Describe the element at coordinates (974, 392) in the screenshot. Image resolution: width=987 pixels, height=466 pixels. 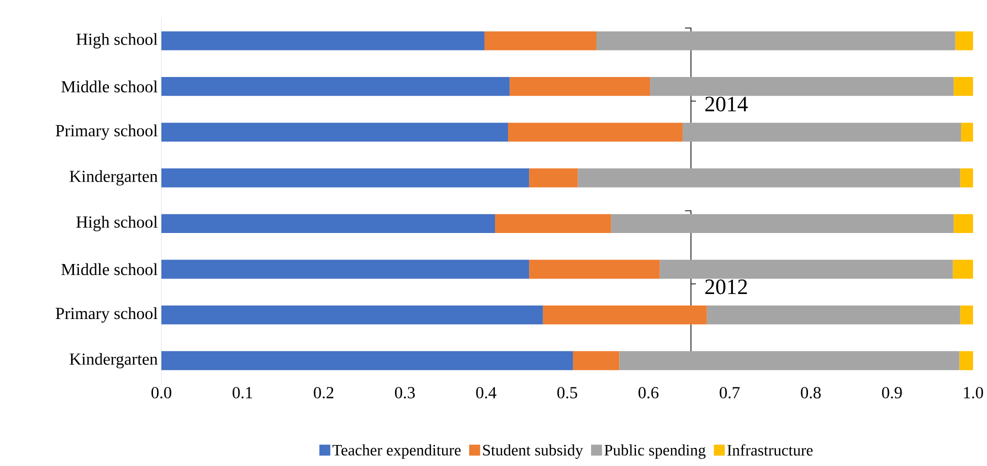
I see `x-tick-label: 1.0` at that location.